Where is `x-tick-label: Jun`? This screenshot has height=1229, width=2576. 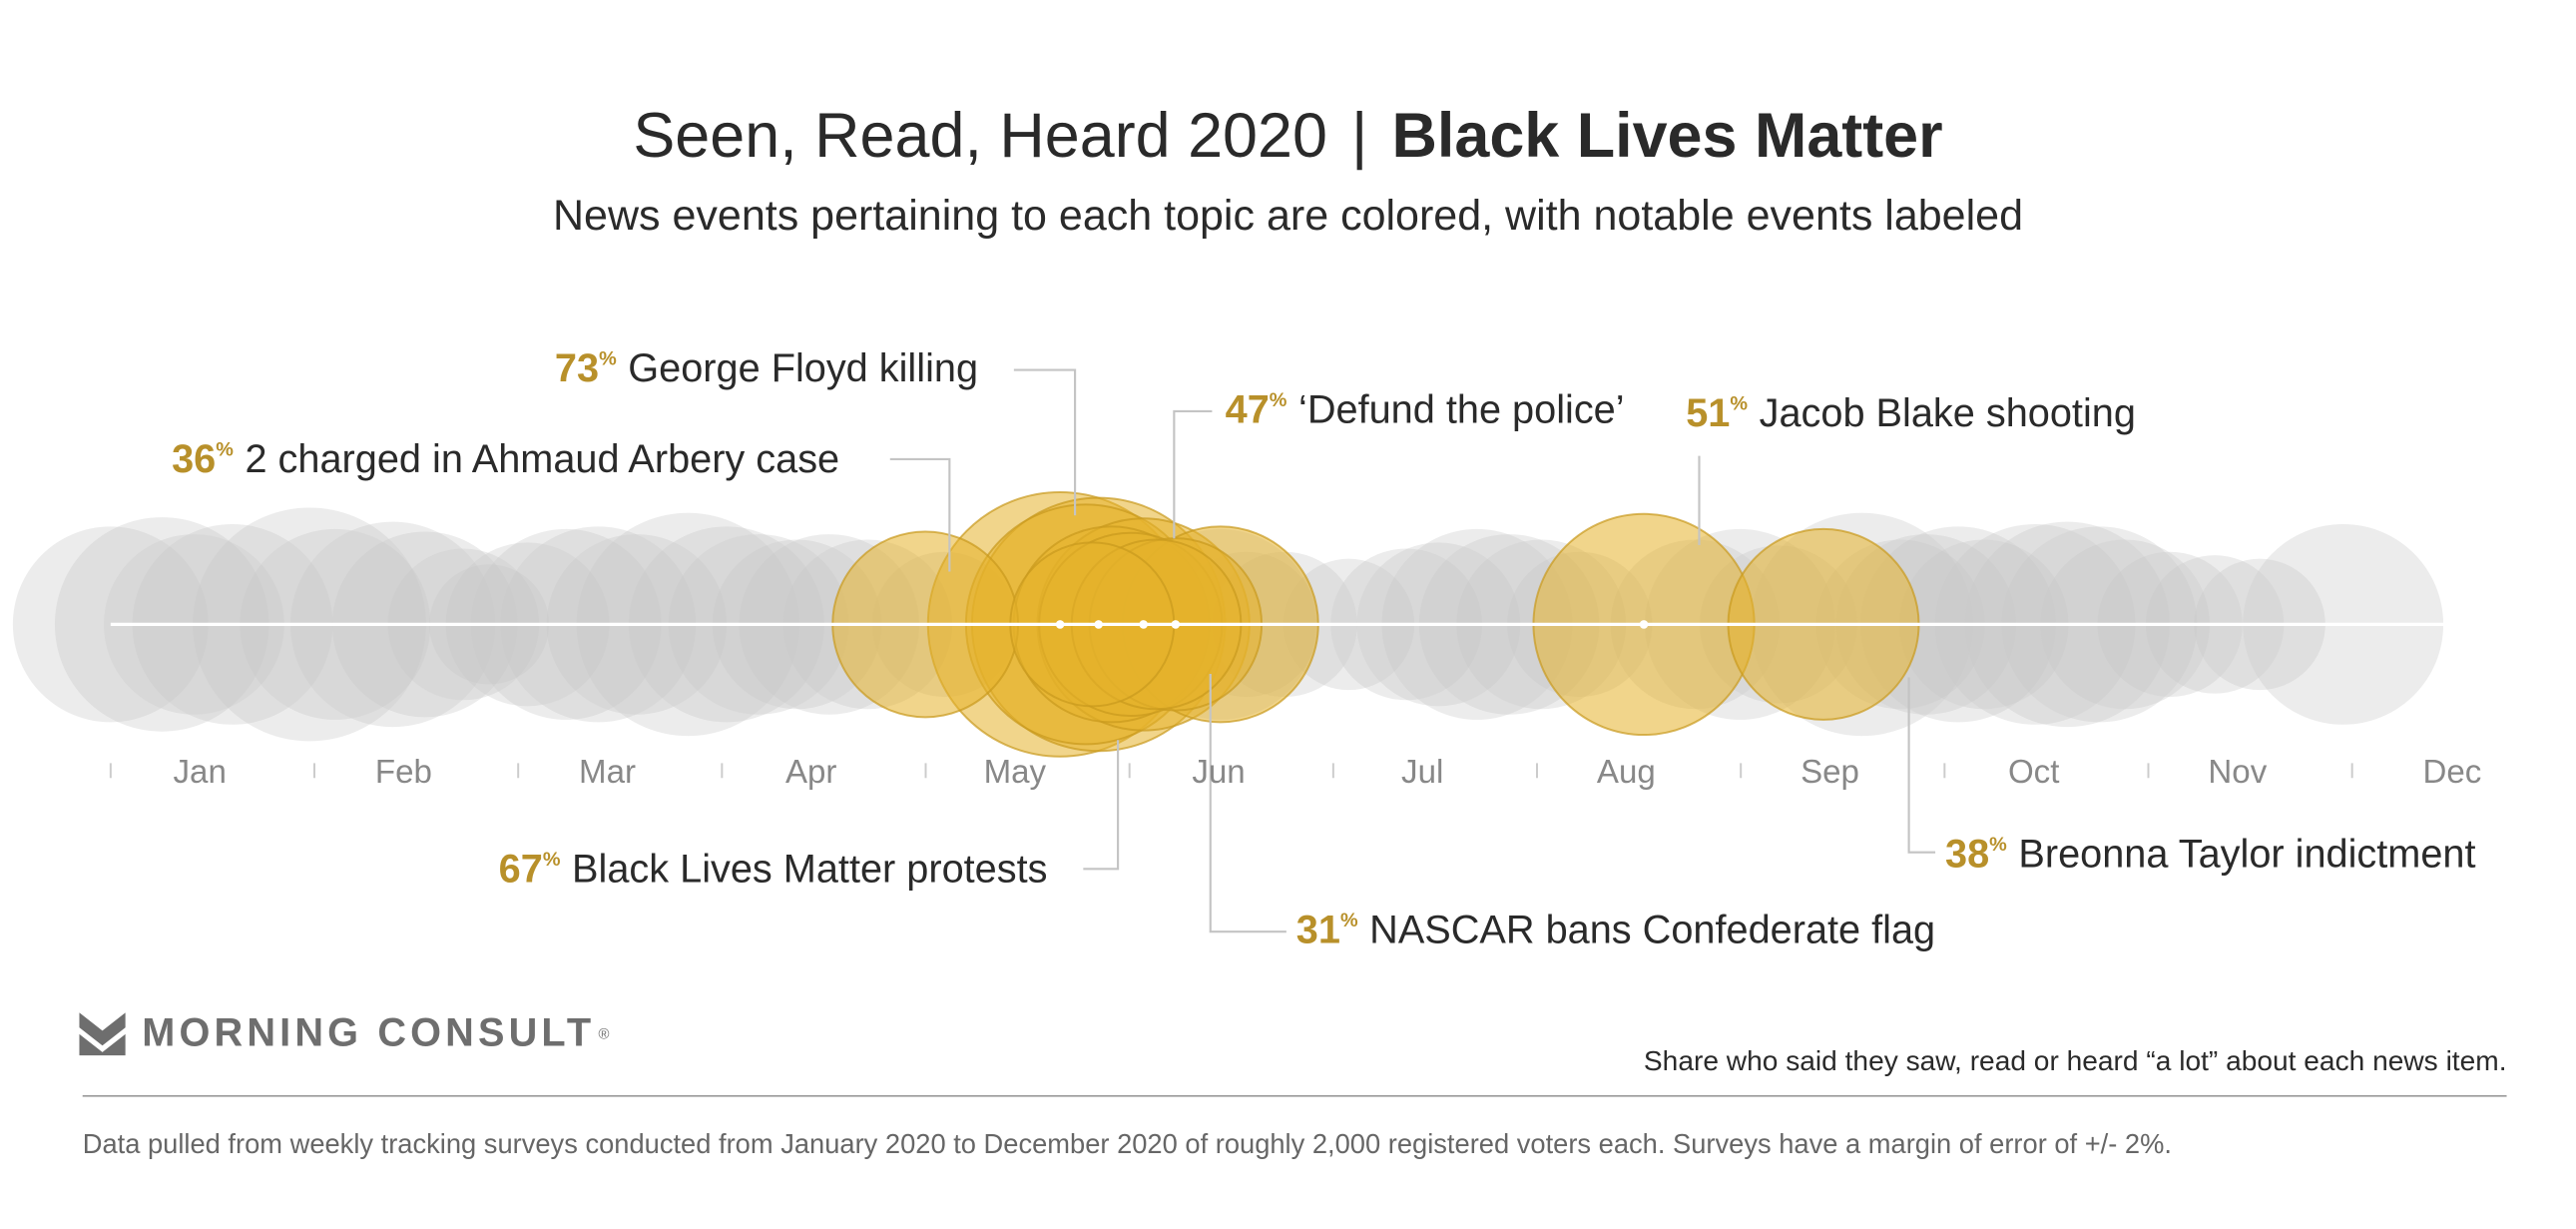
x-tick-label: Jun is located at coordinates (1218, 773).